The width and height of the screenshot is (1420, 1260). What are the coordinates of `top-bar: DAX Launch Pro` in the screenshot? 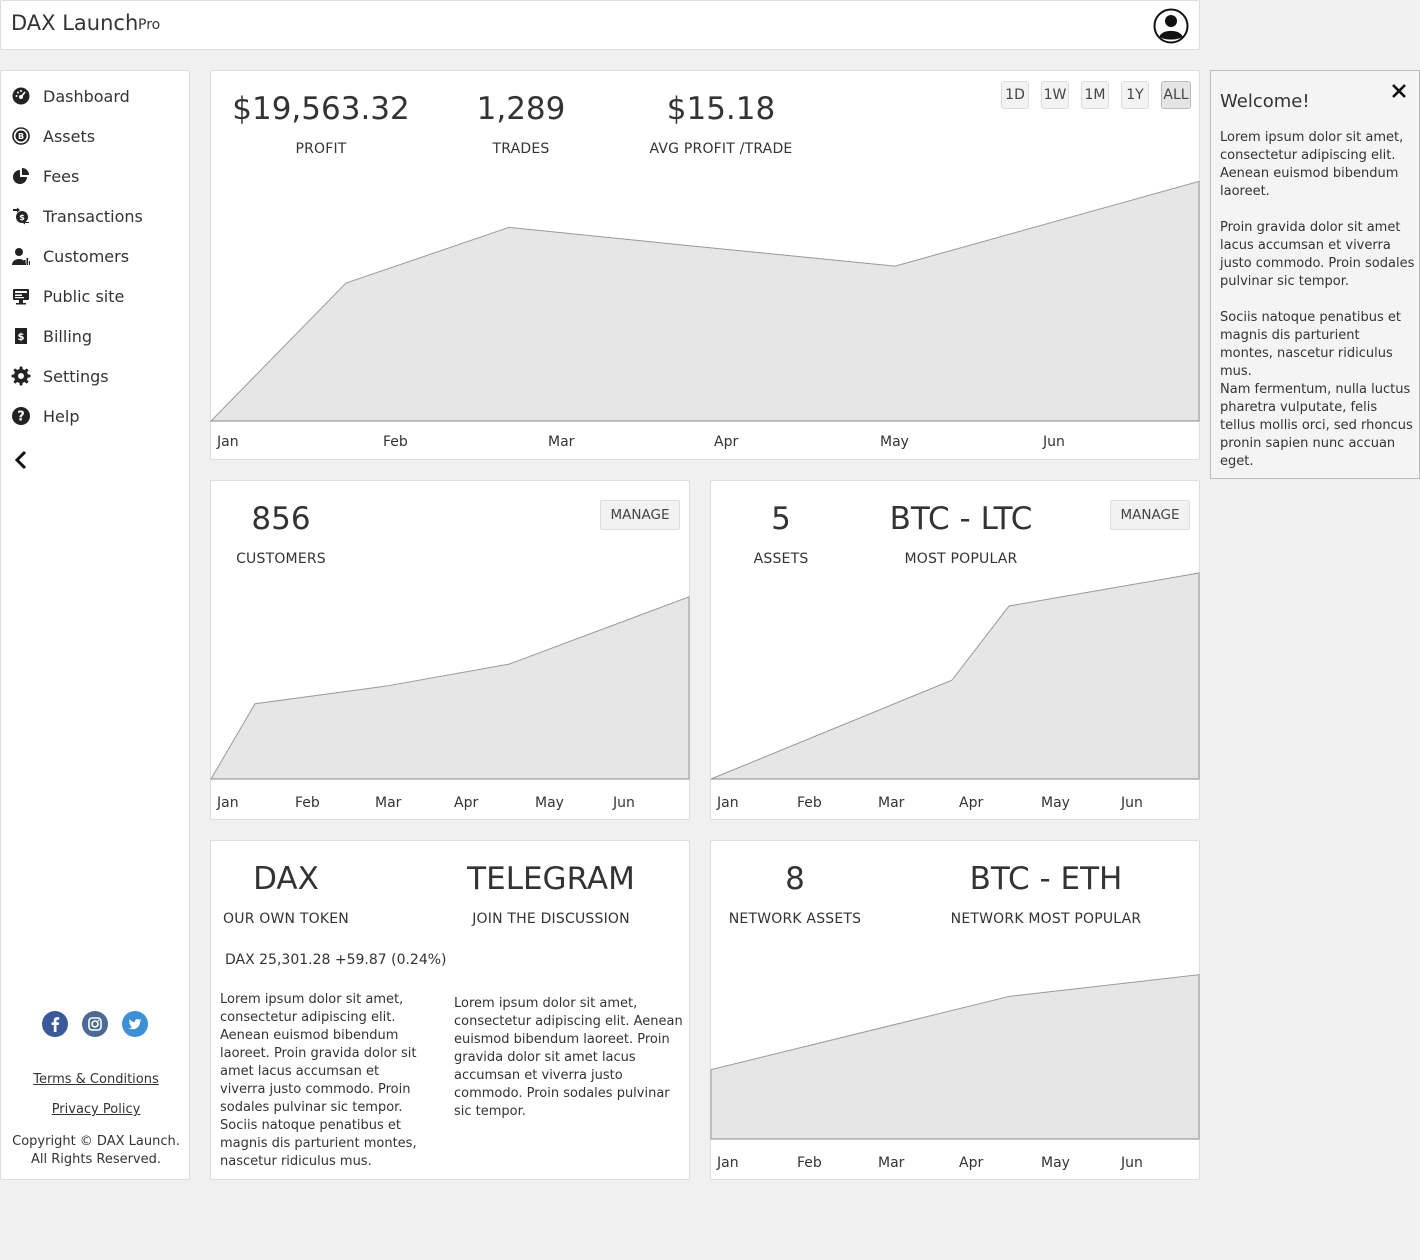 It's located at (600, 25).